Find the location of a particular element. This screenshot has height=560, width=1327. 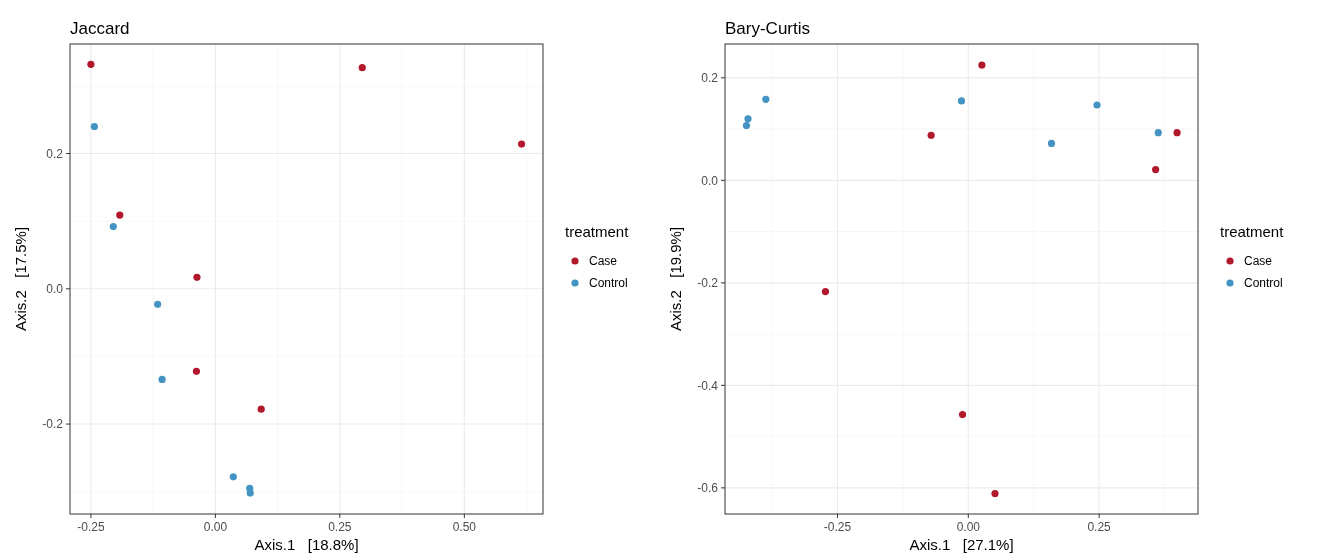

y-tick-label: -0.6 is located at coordinates (708, 488).